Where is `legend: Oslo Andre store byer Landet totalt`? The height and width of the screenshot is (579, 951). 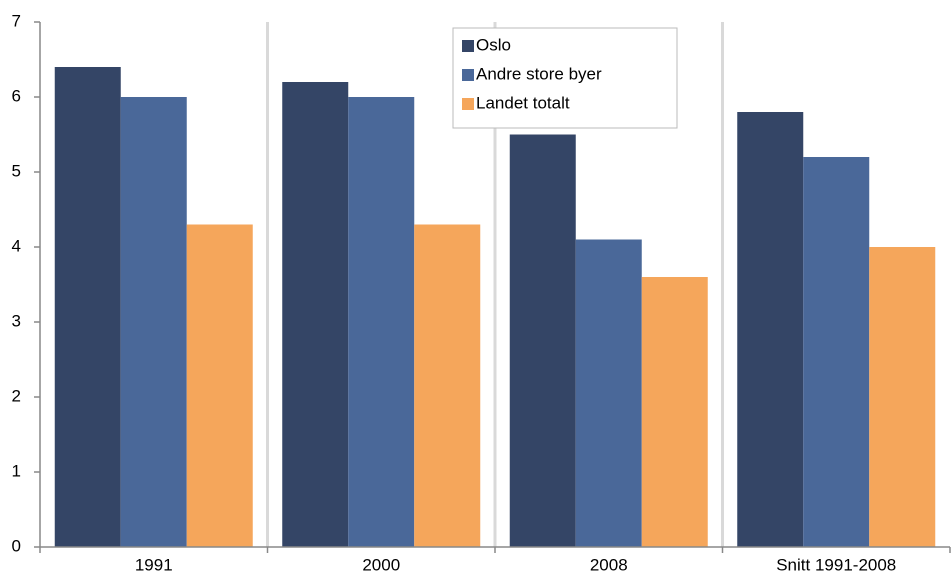
legend: Oslo Andre store byer Landet totalt is located at coordinates (565, 78).